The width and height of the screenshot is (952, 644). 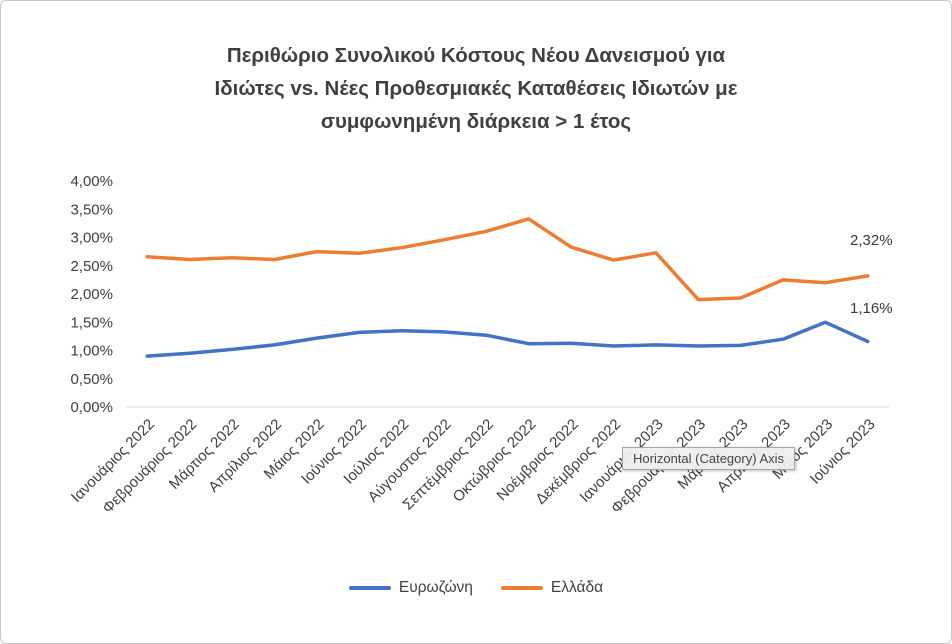 I want to click on y-tick-label: 2,50%, so click(x=91, y=266).